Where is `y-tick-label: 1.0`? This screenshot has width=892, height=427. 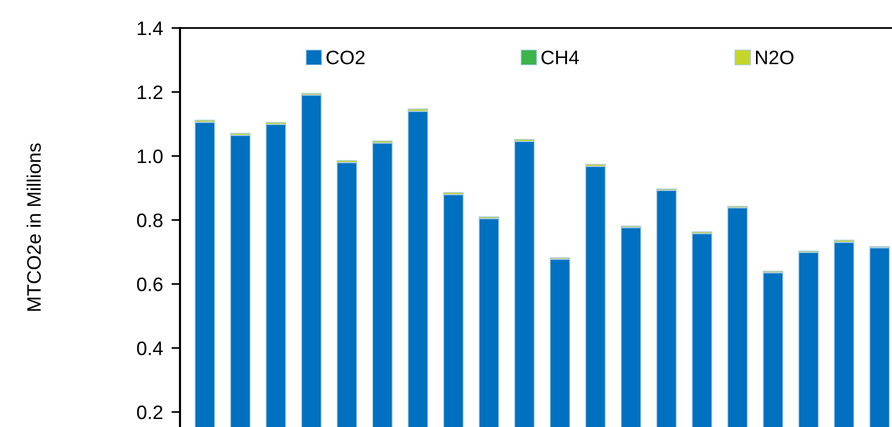
y-tick-label: 1.0 is located at coordinates (150, 156).